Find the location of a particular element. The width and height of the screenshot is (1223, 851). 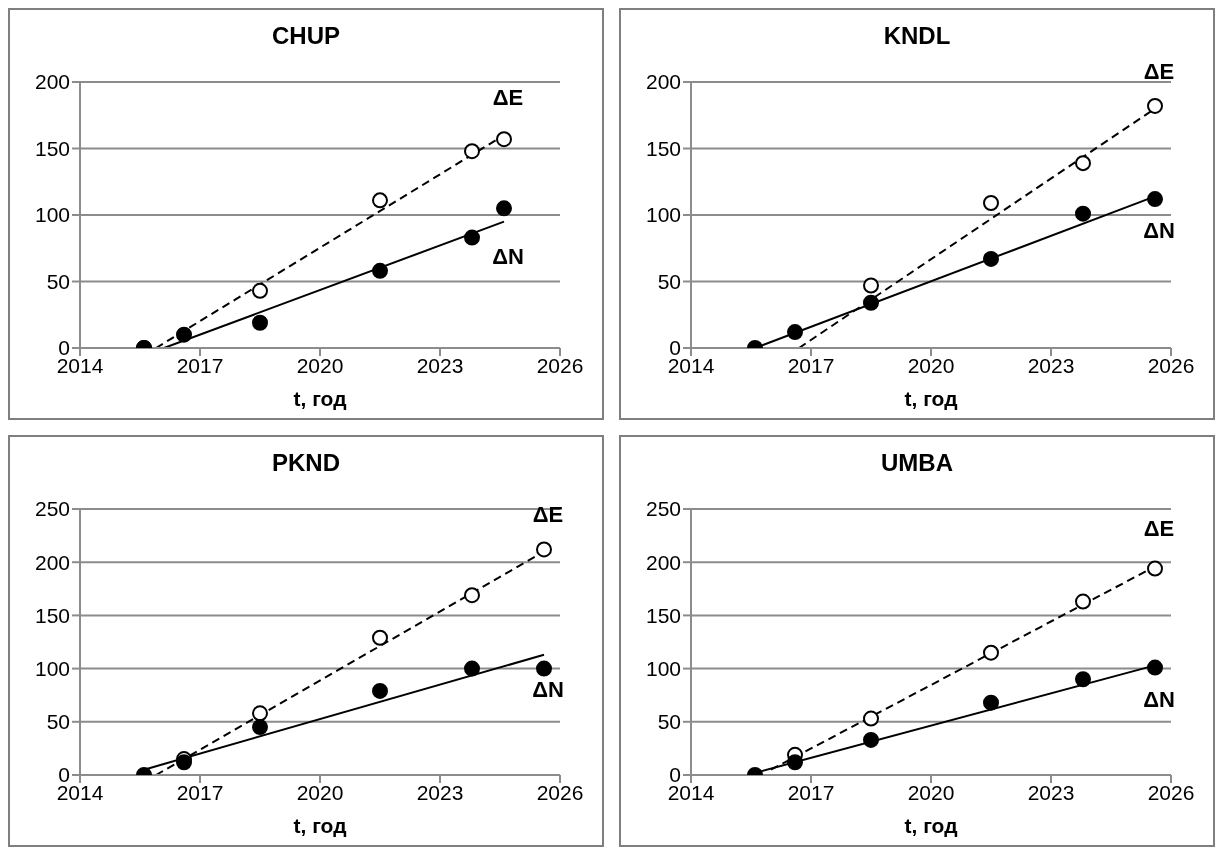

chart-title: PKND is located at coordinates (306, 463).